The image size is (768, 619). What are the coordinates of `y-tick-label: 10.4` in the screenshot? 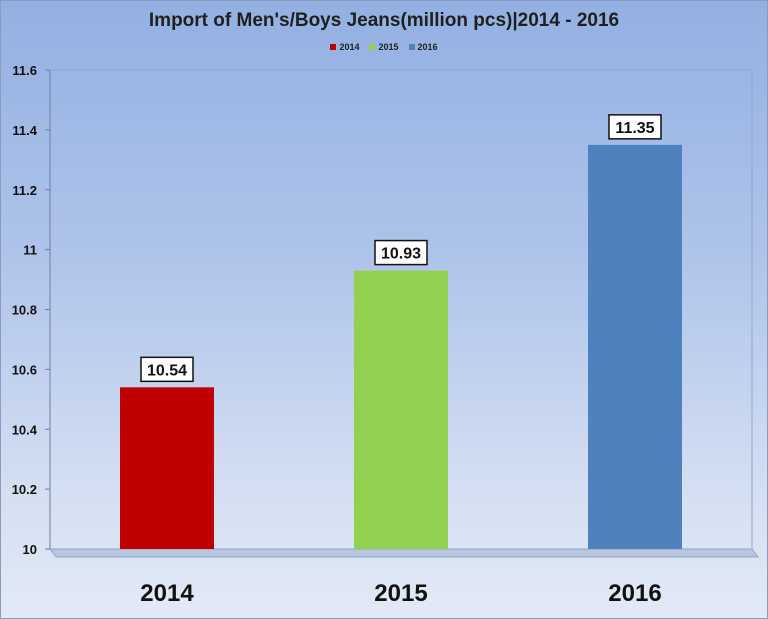 It's located at (25, 429).